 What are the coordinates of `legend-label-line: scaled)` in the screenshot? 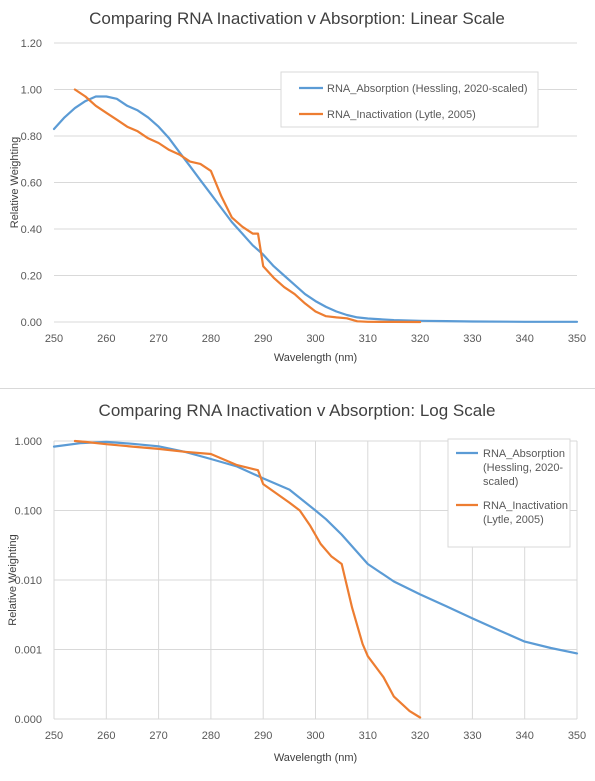 It's located at (500, 482).